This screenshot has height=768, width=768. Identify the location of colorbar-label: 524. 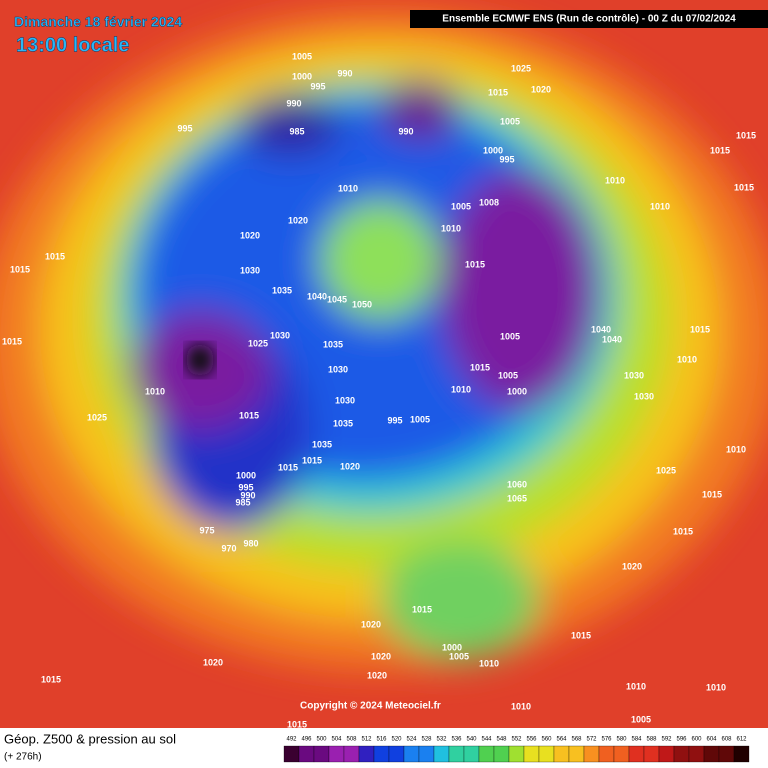
(411, 740).